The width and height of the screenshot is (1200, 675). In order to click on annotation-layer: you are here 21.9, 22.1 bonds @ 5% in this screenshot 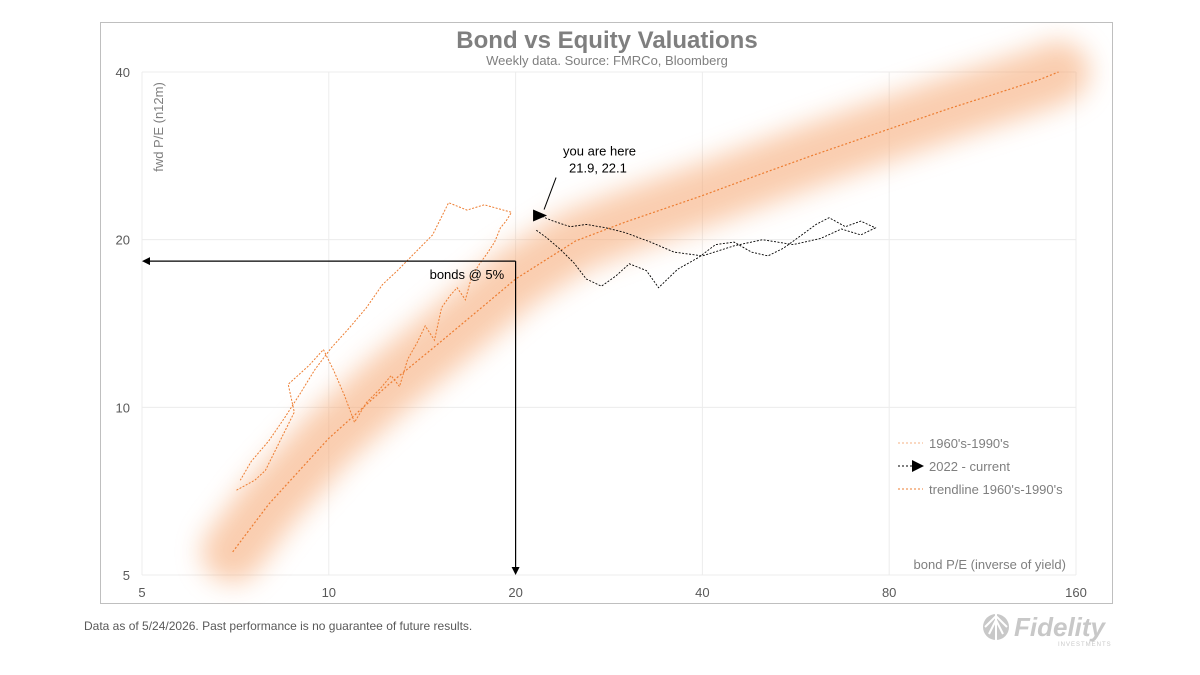, I will do `click(533, 213)`.